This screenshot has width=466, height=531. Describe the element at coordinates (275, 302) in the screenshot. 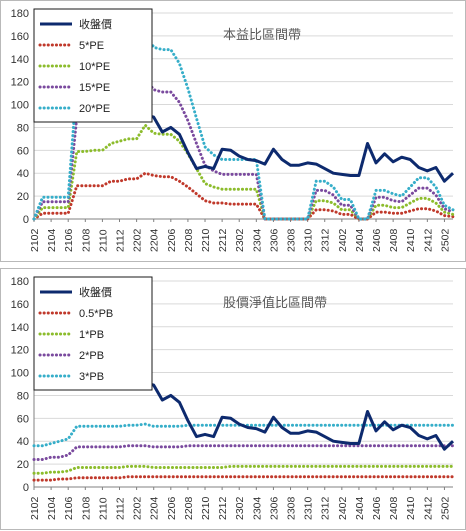

I see `chart-title: 股價淨值比區間帶` at that location.